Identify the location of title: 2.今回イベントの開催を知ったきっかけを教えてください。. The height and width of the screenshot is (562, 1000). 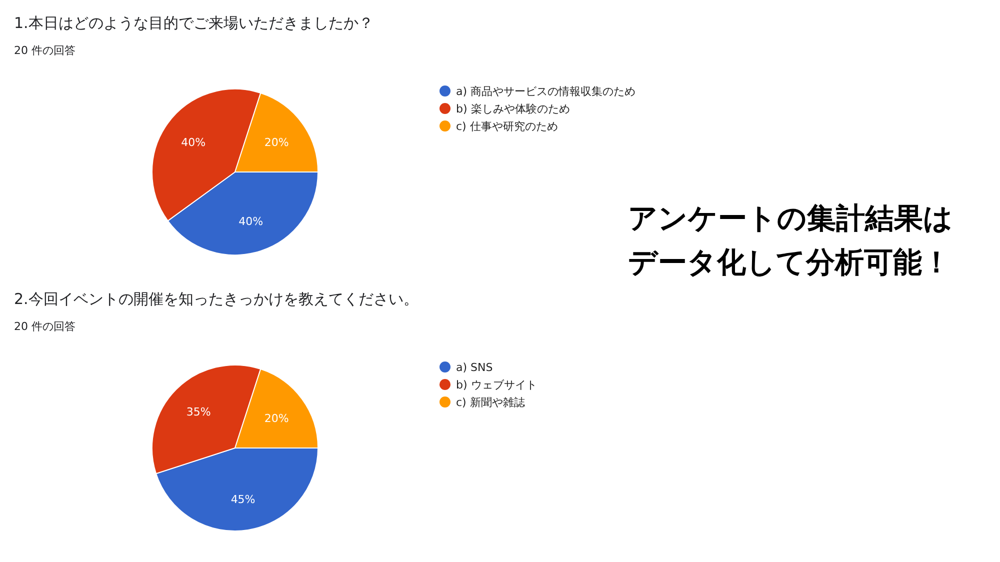
(216, 299).